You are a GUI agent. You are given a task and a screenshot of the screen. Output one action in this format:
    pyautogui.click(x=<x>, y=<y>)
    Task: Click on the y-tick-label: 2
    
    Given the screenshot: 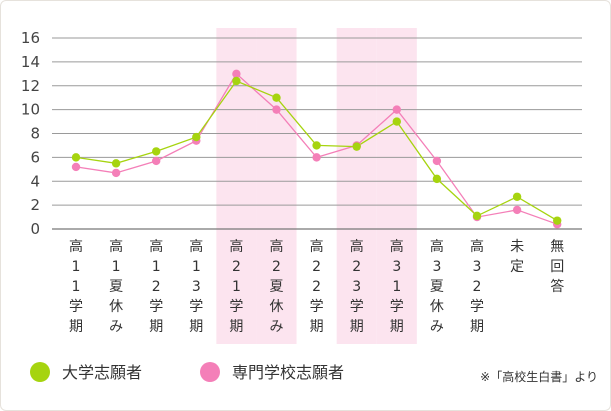 What is the action you would take?
    pyautogui.click(x=35, y=205)
    